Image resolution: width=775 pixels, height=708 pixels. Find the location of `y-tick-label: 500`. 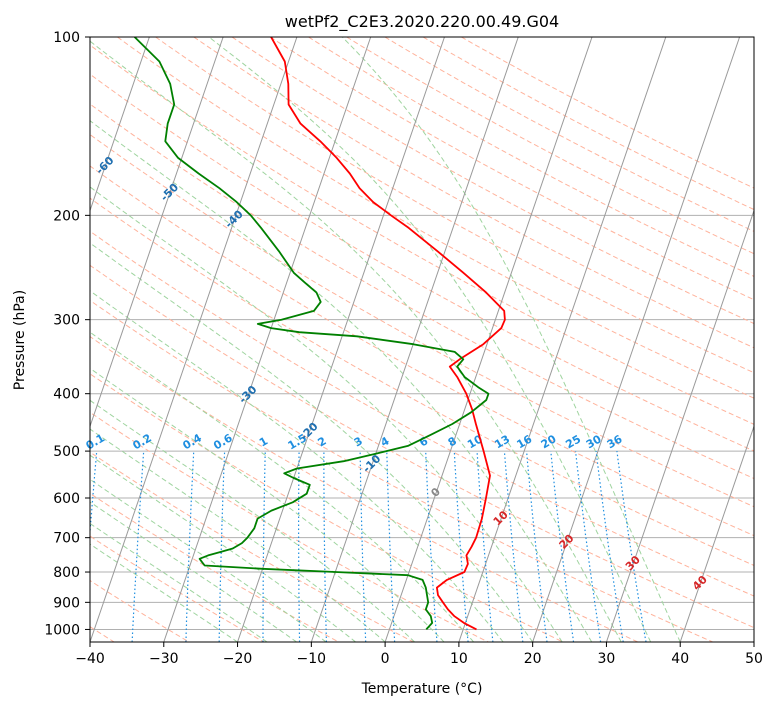

y-tick-label: 500 is located at coordinates (66, 452).